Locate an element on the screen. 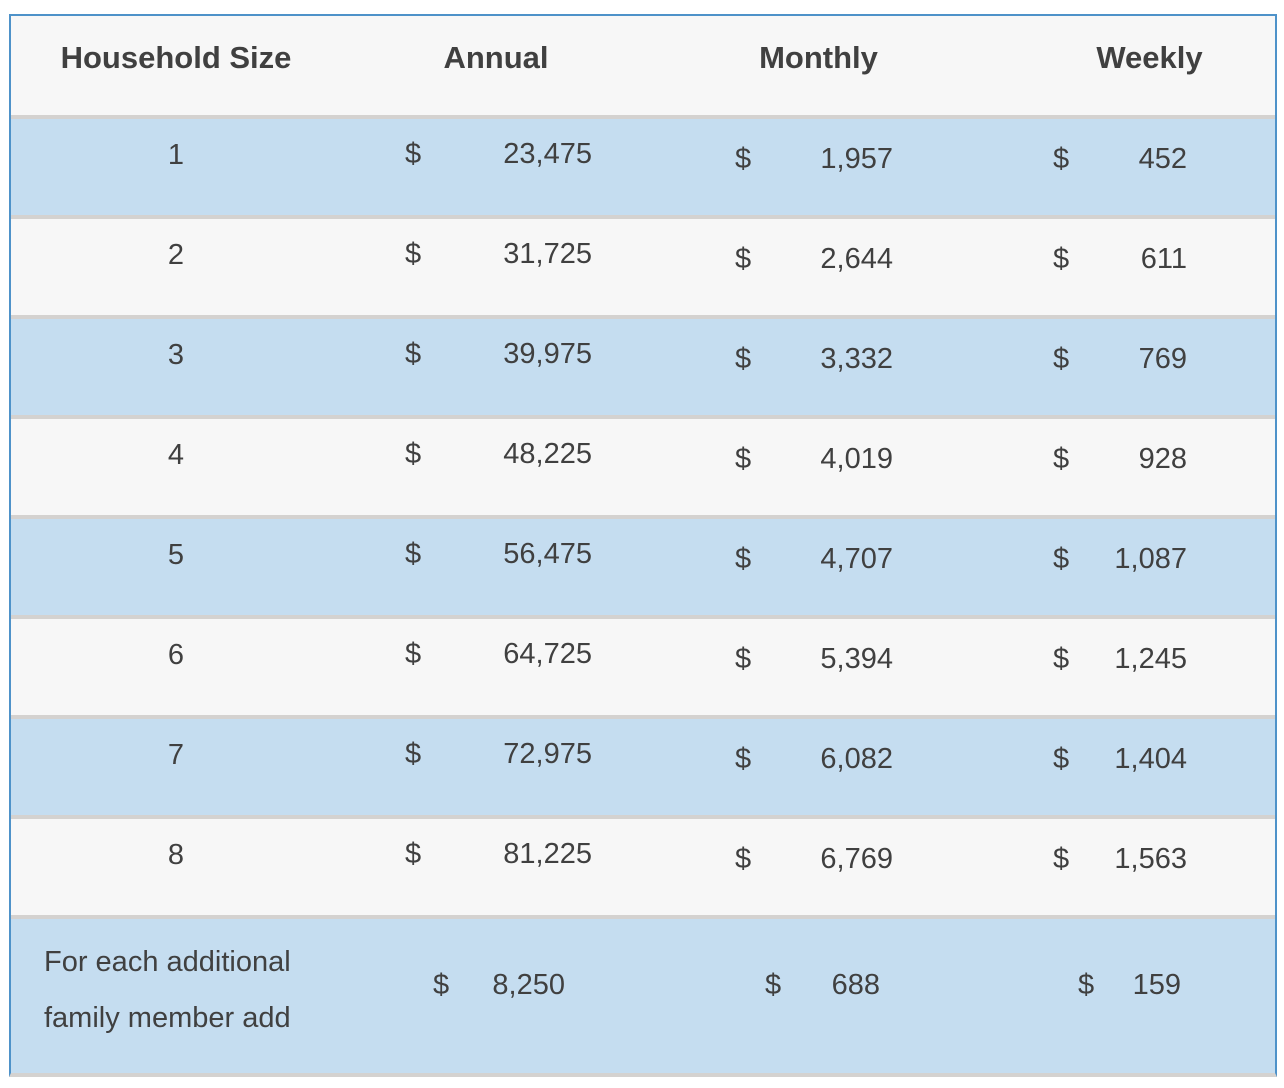 The width and height of the screenshot is (1284, 1088). monthly-amount: 4,019 is located at coordinates (856, 458).